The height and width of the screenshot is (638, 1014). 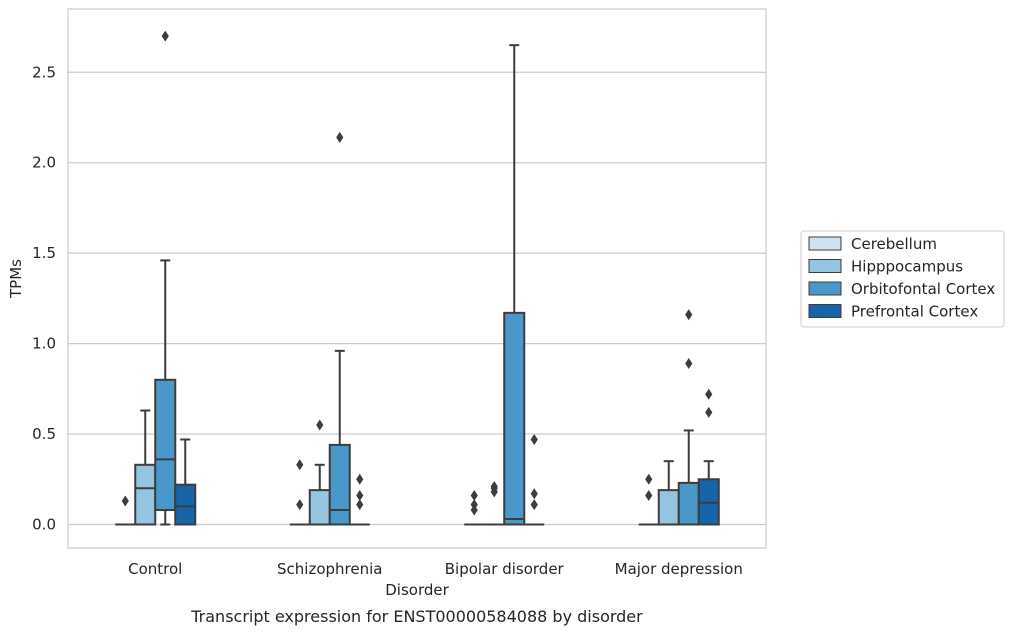 I want to click on x-axis-label: Disorder, so click(x=417, y=590).